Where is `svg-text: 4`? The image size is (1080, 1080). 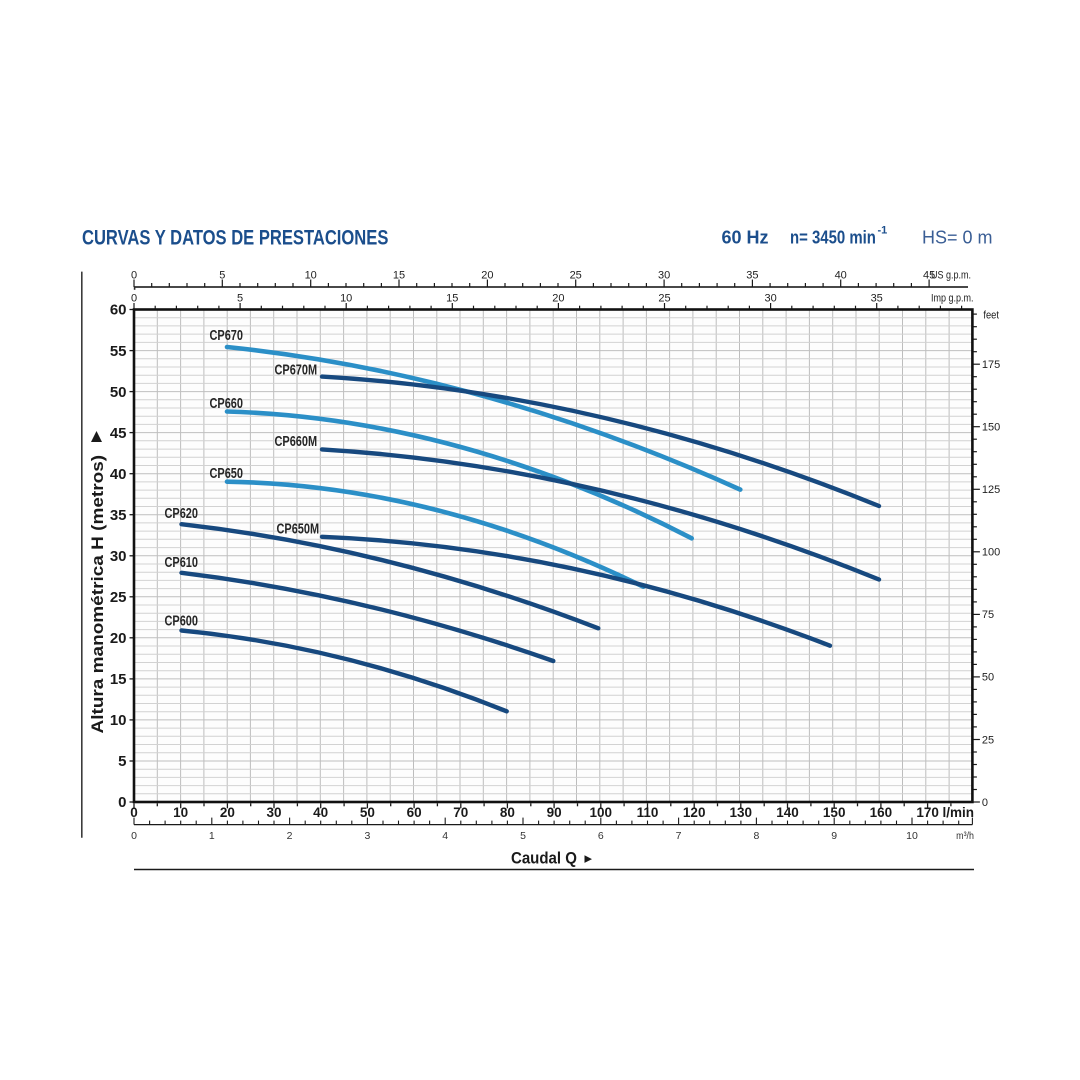 svg-text: 4 is located at coordinates (445, 836).